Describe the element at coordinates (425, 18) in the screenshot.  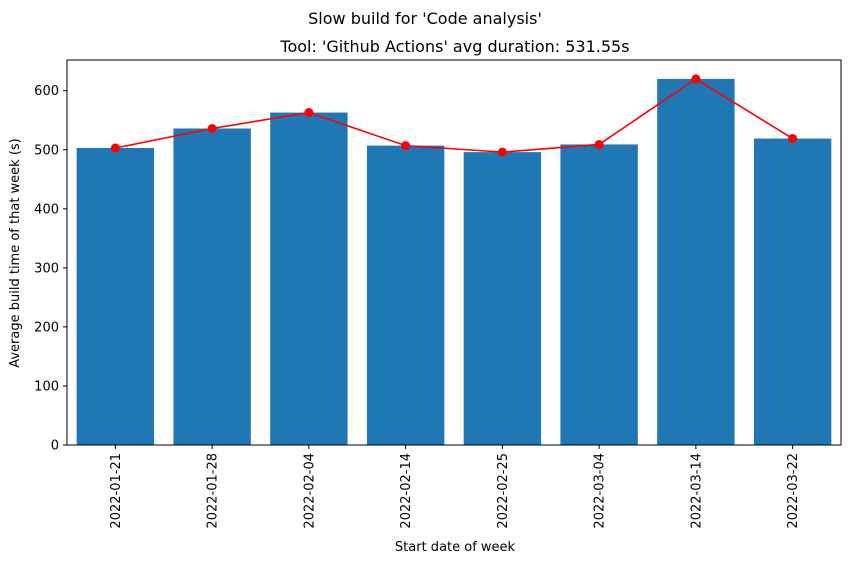
I see `chart-suptitle: Slow build for 'Code analysis'` at that location.